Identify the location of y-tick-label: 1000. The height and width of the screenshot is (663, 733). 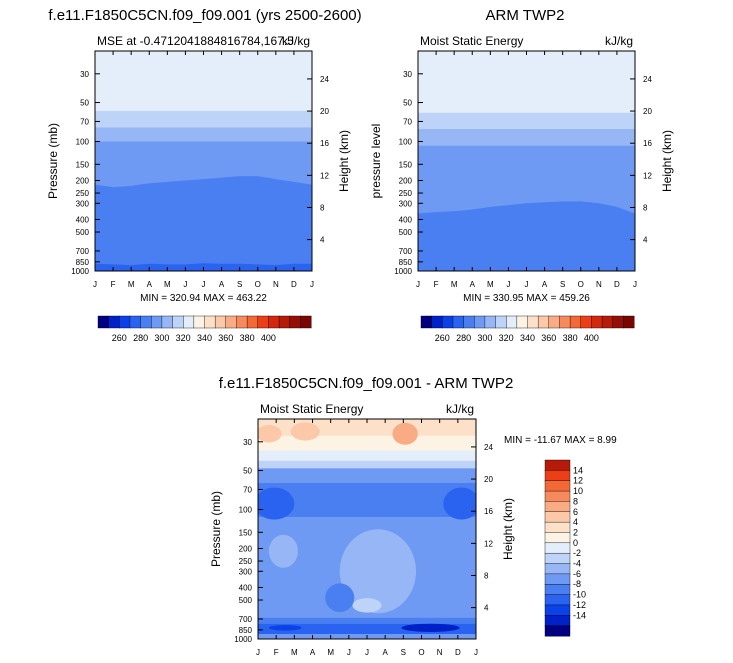
(243, 639).